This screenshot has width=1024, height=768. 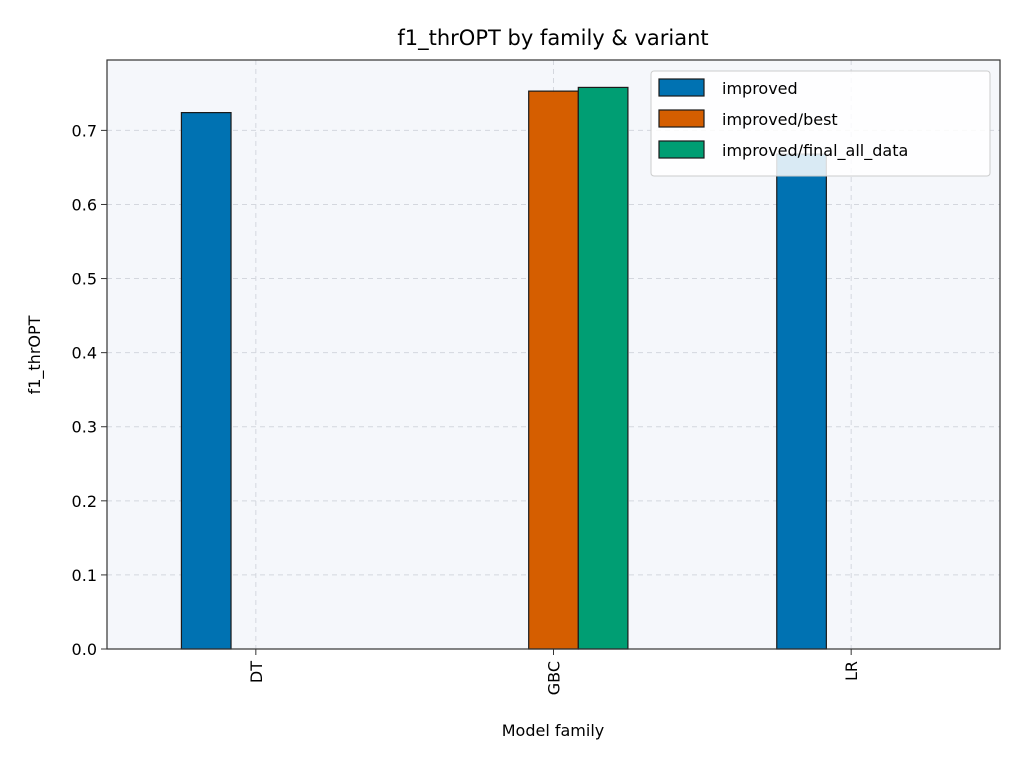 What do you see at coordinates (84, 501) in the screenshot?
I see `y-tick-label: 0.2` at bounding box center [84, 501].